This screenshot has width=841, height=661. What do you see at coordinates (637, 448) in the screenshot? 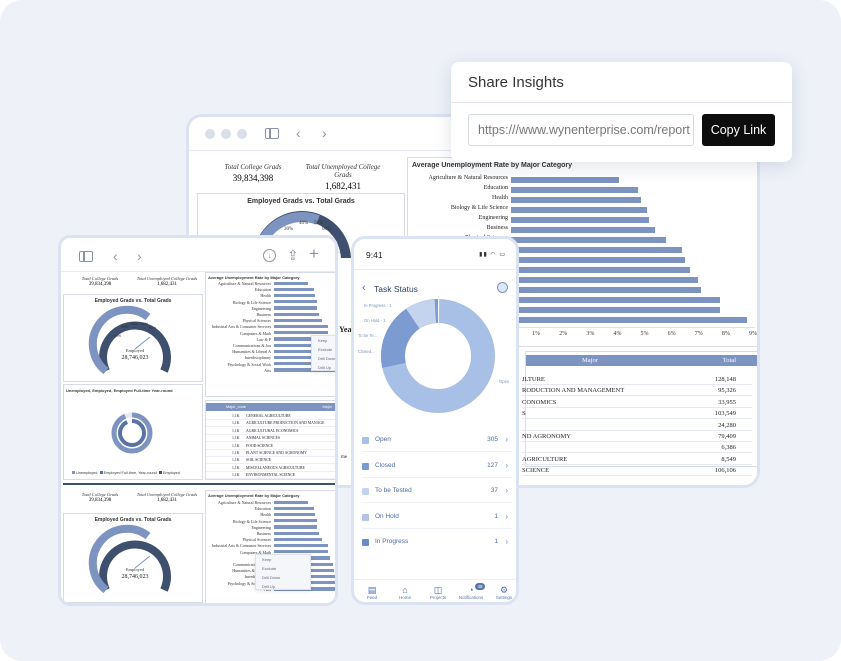
I see `table-row: 6,386` at bounding box center [637, 448].